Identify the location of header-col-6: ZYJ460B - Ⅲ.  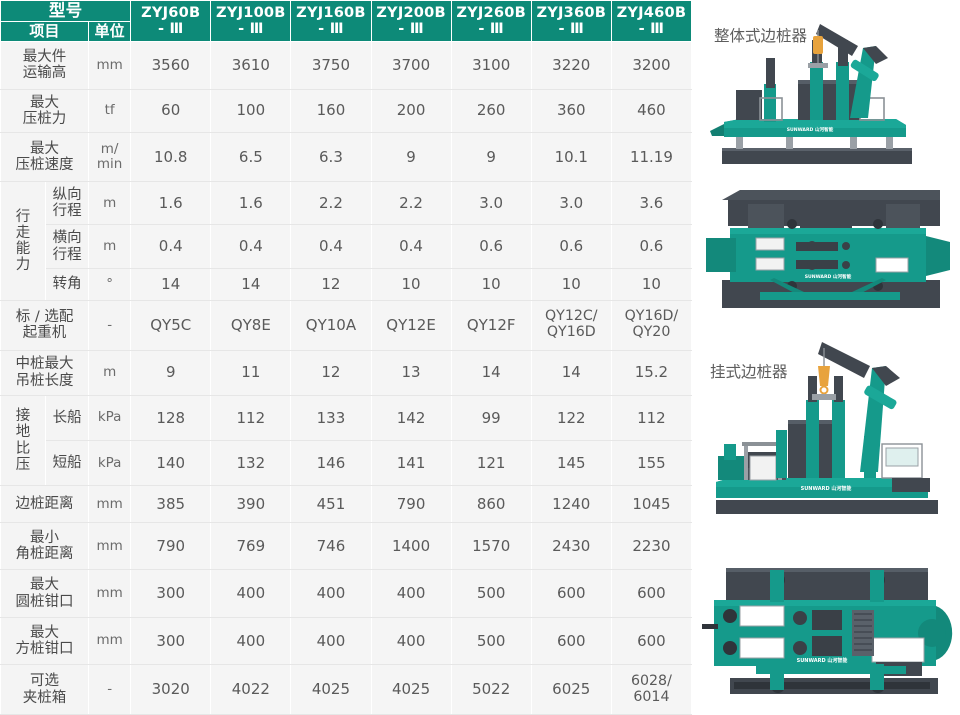
(651, 21).